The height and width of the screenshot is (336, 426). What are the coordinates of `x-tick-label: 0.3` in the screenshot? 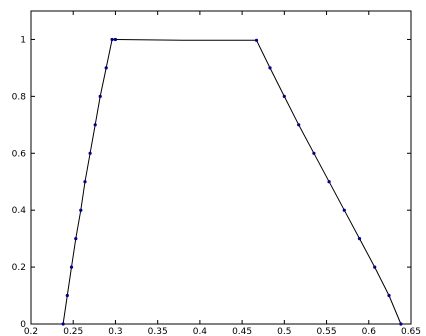 It's located at (115, 331).